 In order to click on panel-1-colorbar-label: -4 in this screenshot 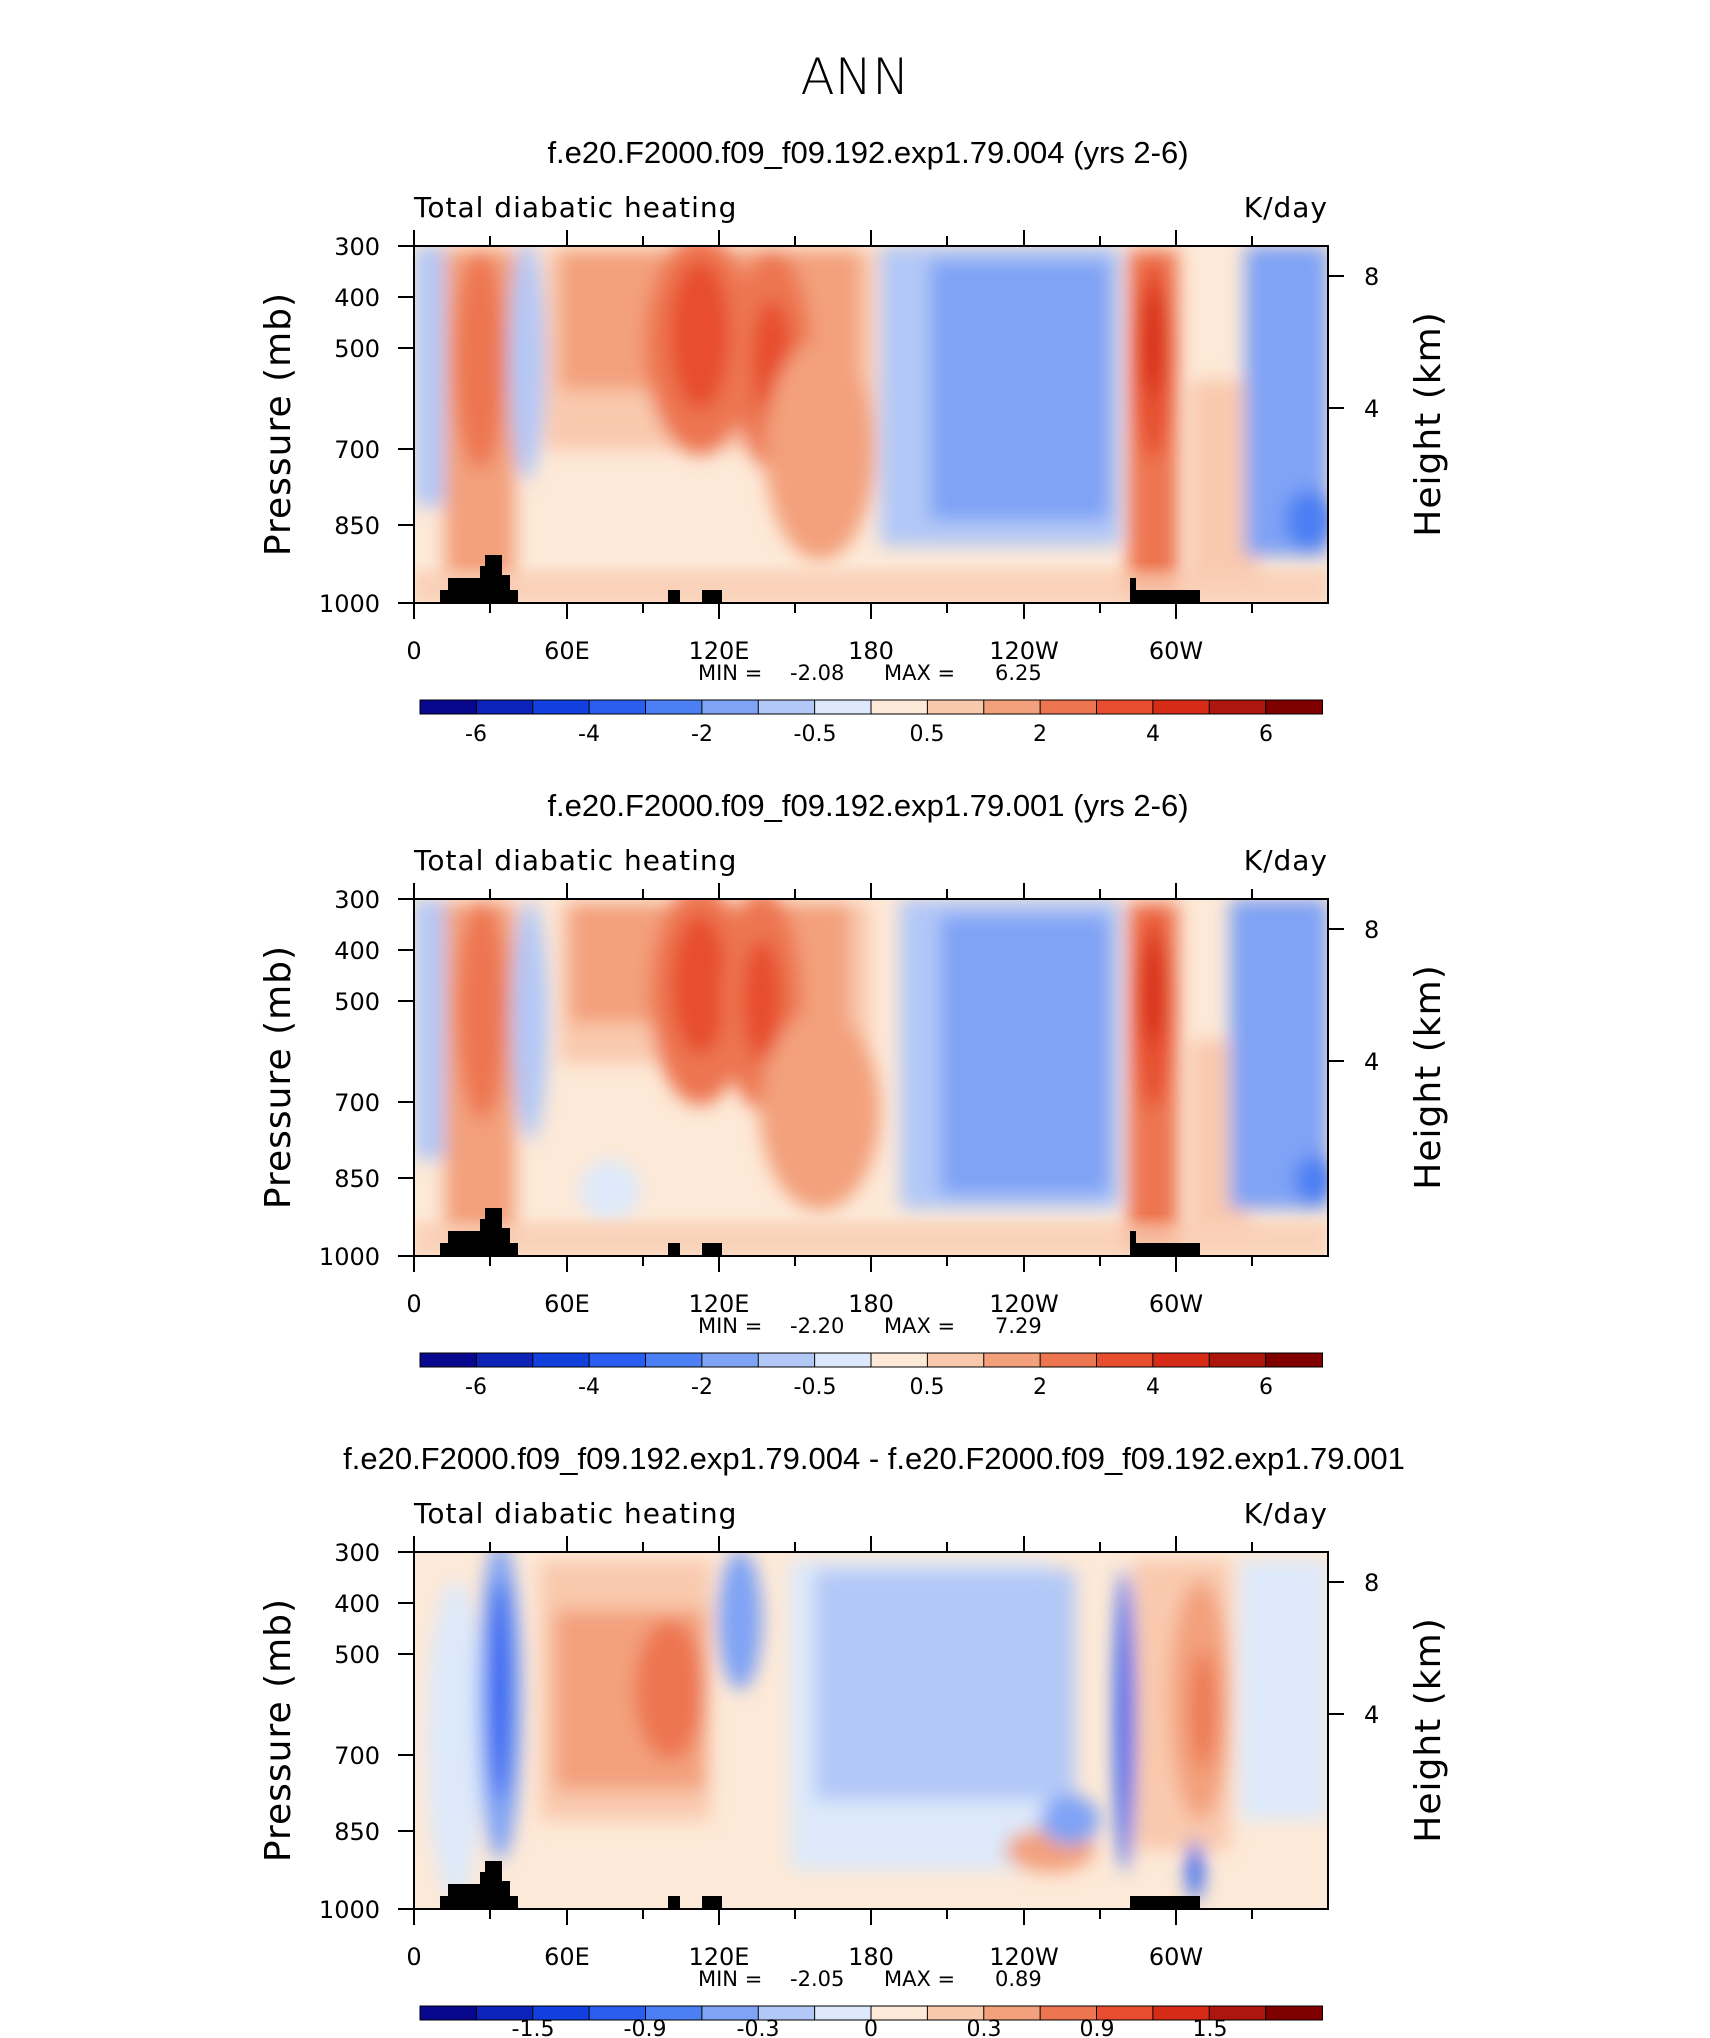, I will do `click(589, 734)`.